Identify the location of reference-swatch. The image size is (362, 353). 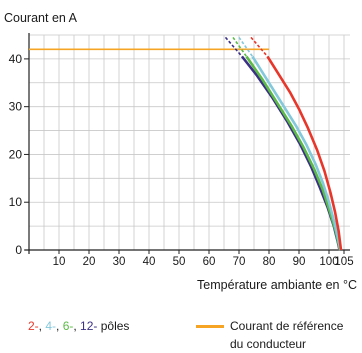
(210, 326).